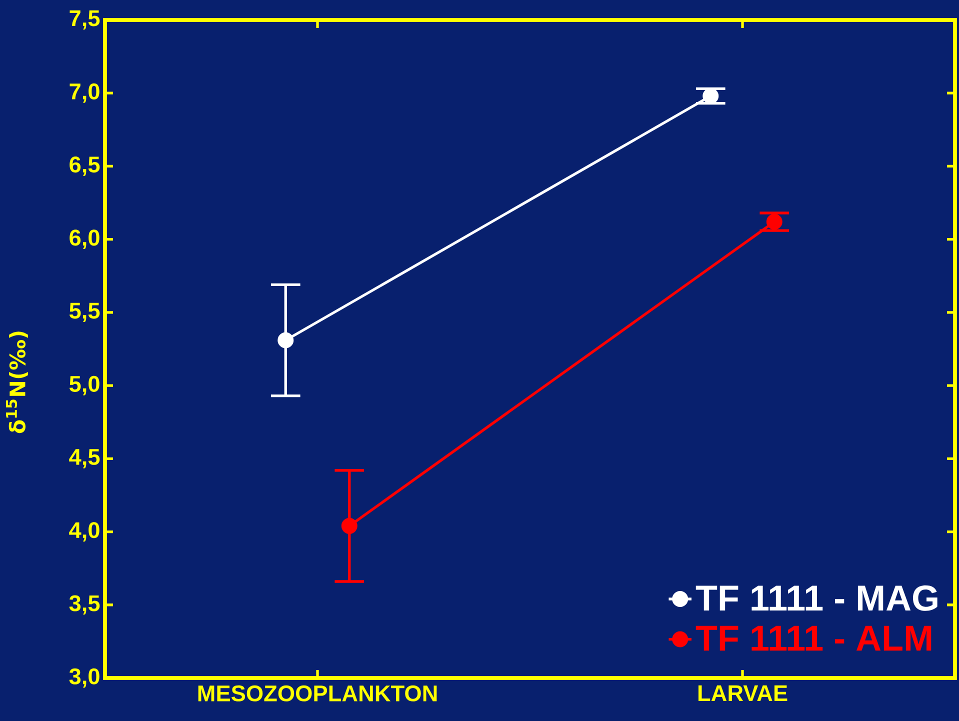 The width and height of the screenshot is (959, 721). What do you see at coordinates (743, 693) in the screenshot?
I see `x-tick-label: LARVAE` at bounding box center [743, 693].